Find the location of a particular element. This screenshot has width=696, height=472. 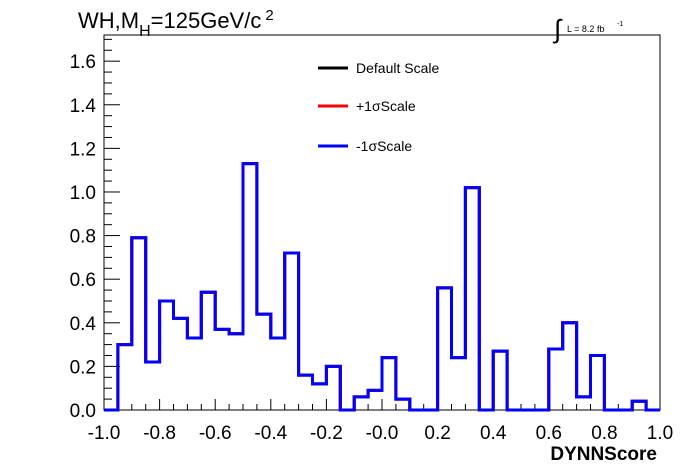

x-tick-label: -1.0 is located at coordinates (104, 433).